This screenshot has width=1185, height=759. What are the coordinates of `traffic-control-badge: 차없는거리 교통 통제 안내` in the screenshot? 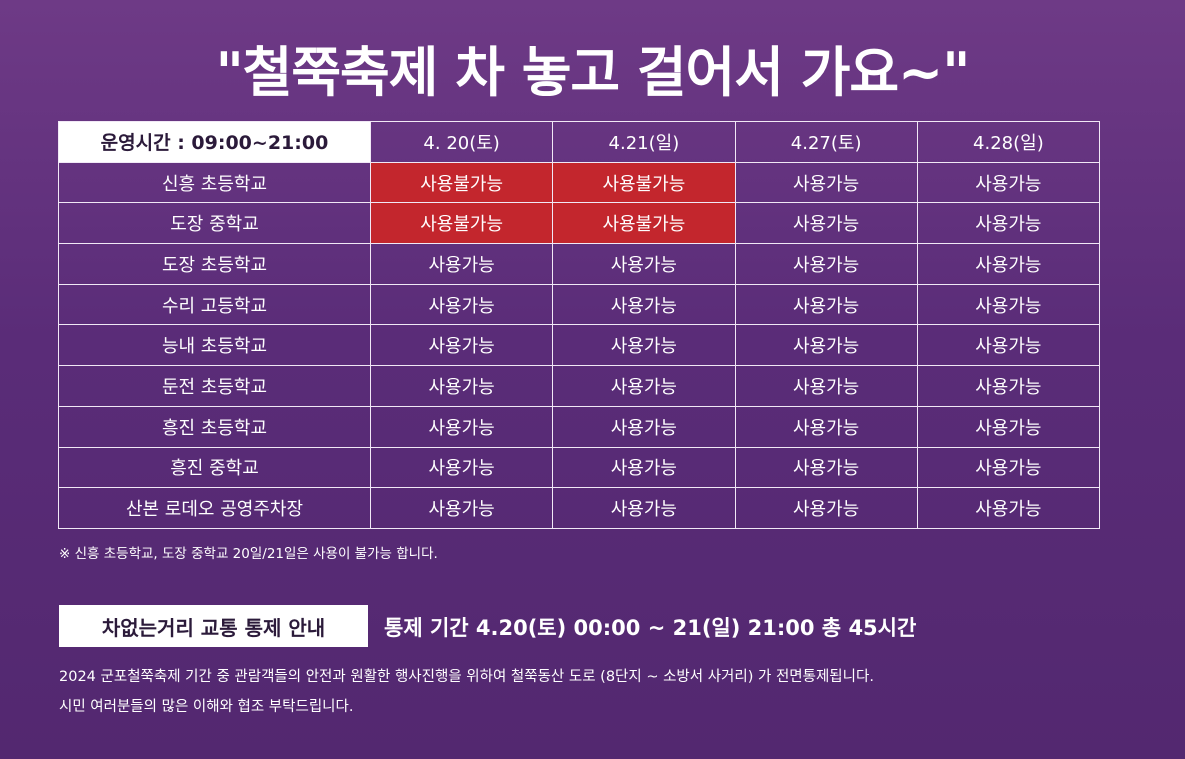 It's located at (213, 626).